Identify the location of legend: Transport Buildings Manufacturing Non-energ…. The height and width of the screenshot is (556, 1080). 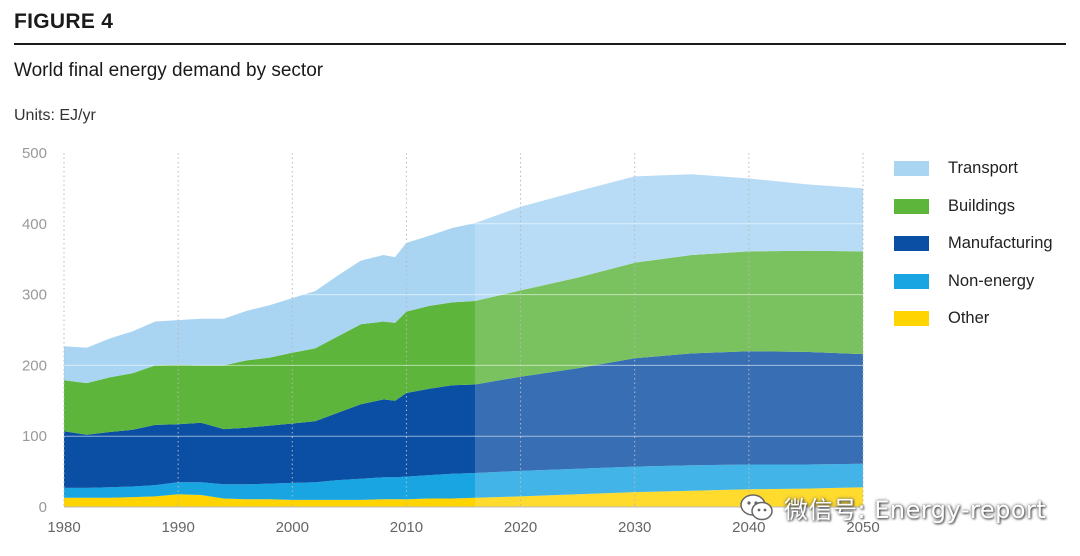
(973, 244).